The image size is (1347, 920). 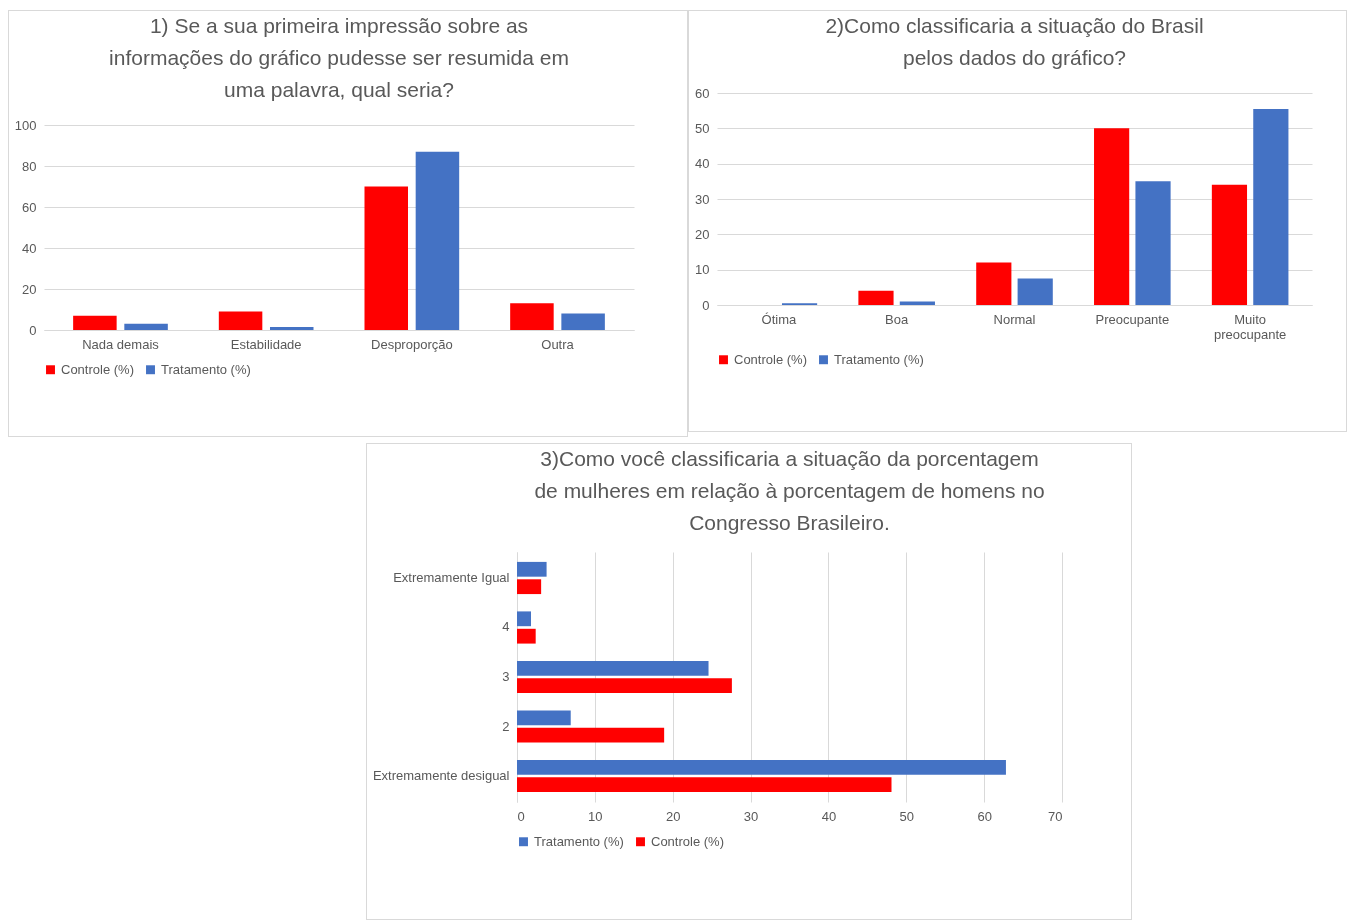 What do you see at coordinates (702, 128) in the screenshot?
I see `y-tick-label: 50` at bounding box center [702, 128].